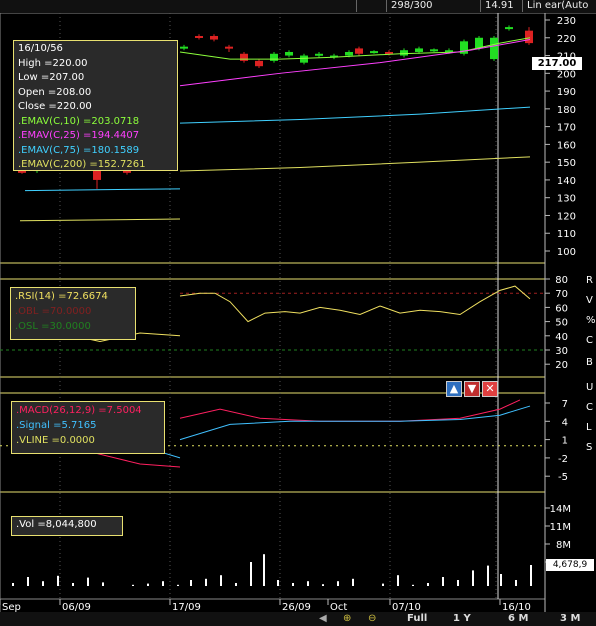  What do you see at coordinates (79, 150) in the screenshot?
I see `info-ema75: .EMAV(C,75) =180.1589` at bounding box center [79, 150].